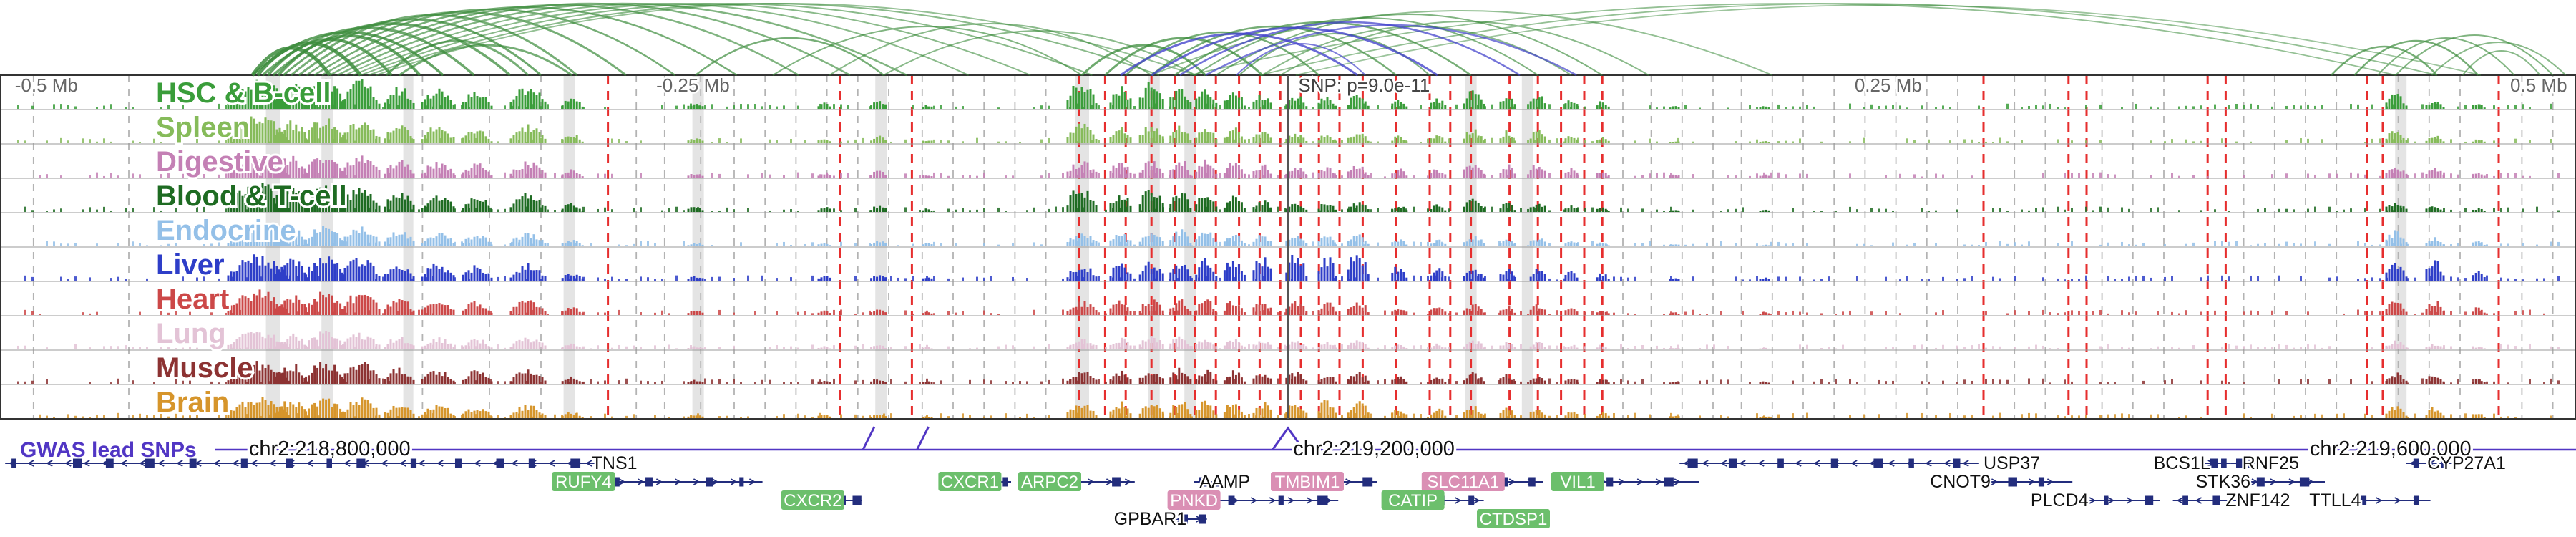  Describe the element at coordinates (226, 230) in the screenshot. I see `track-label-endocrine: Endocrine` at that location.